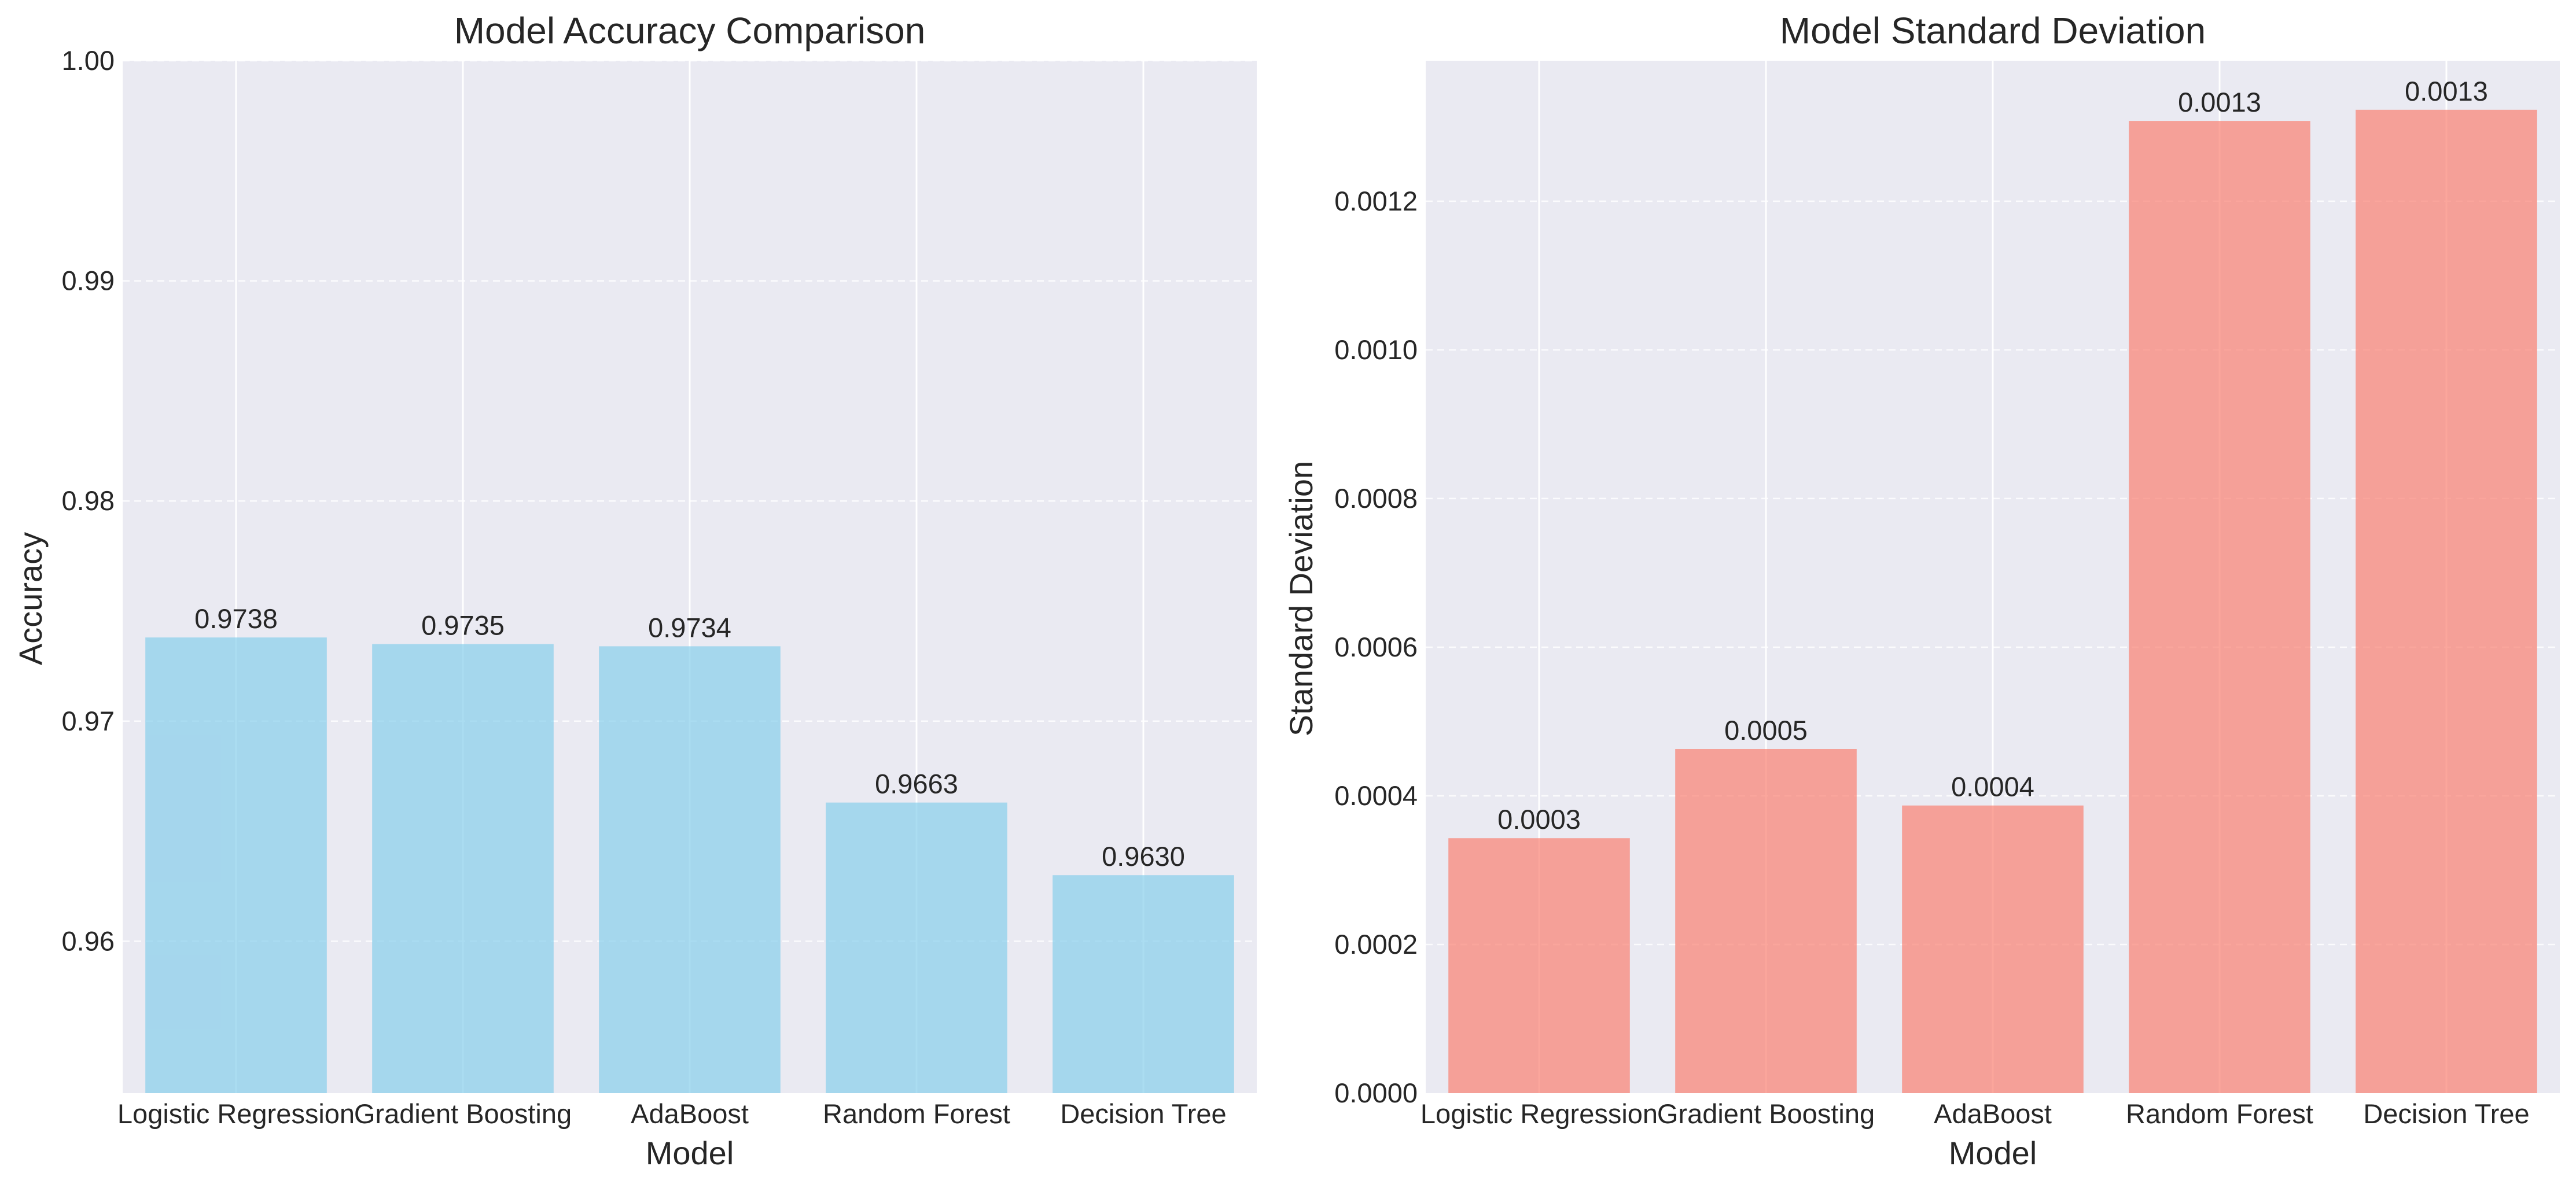  What do you see at coordinates (916, 784) in the screenshot?
I see `accuracy-bar-value-label: 0.9663` at bounding box center [916, 784].